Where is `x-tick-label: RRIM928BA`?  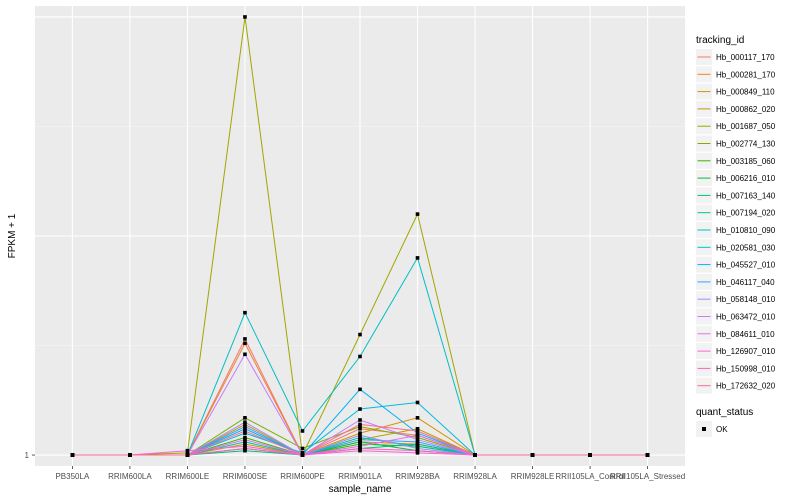
x-tick-label: RRIM928BA is located at coordinates (417, 476).